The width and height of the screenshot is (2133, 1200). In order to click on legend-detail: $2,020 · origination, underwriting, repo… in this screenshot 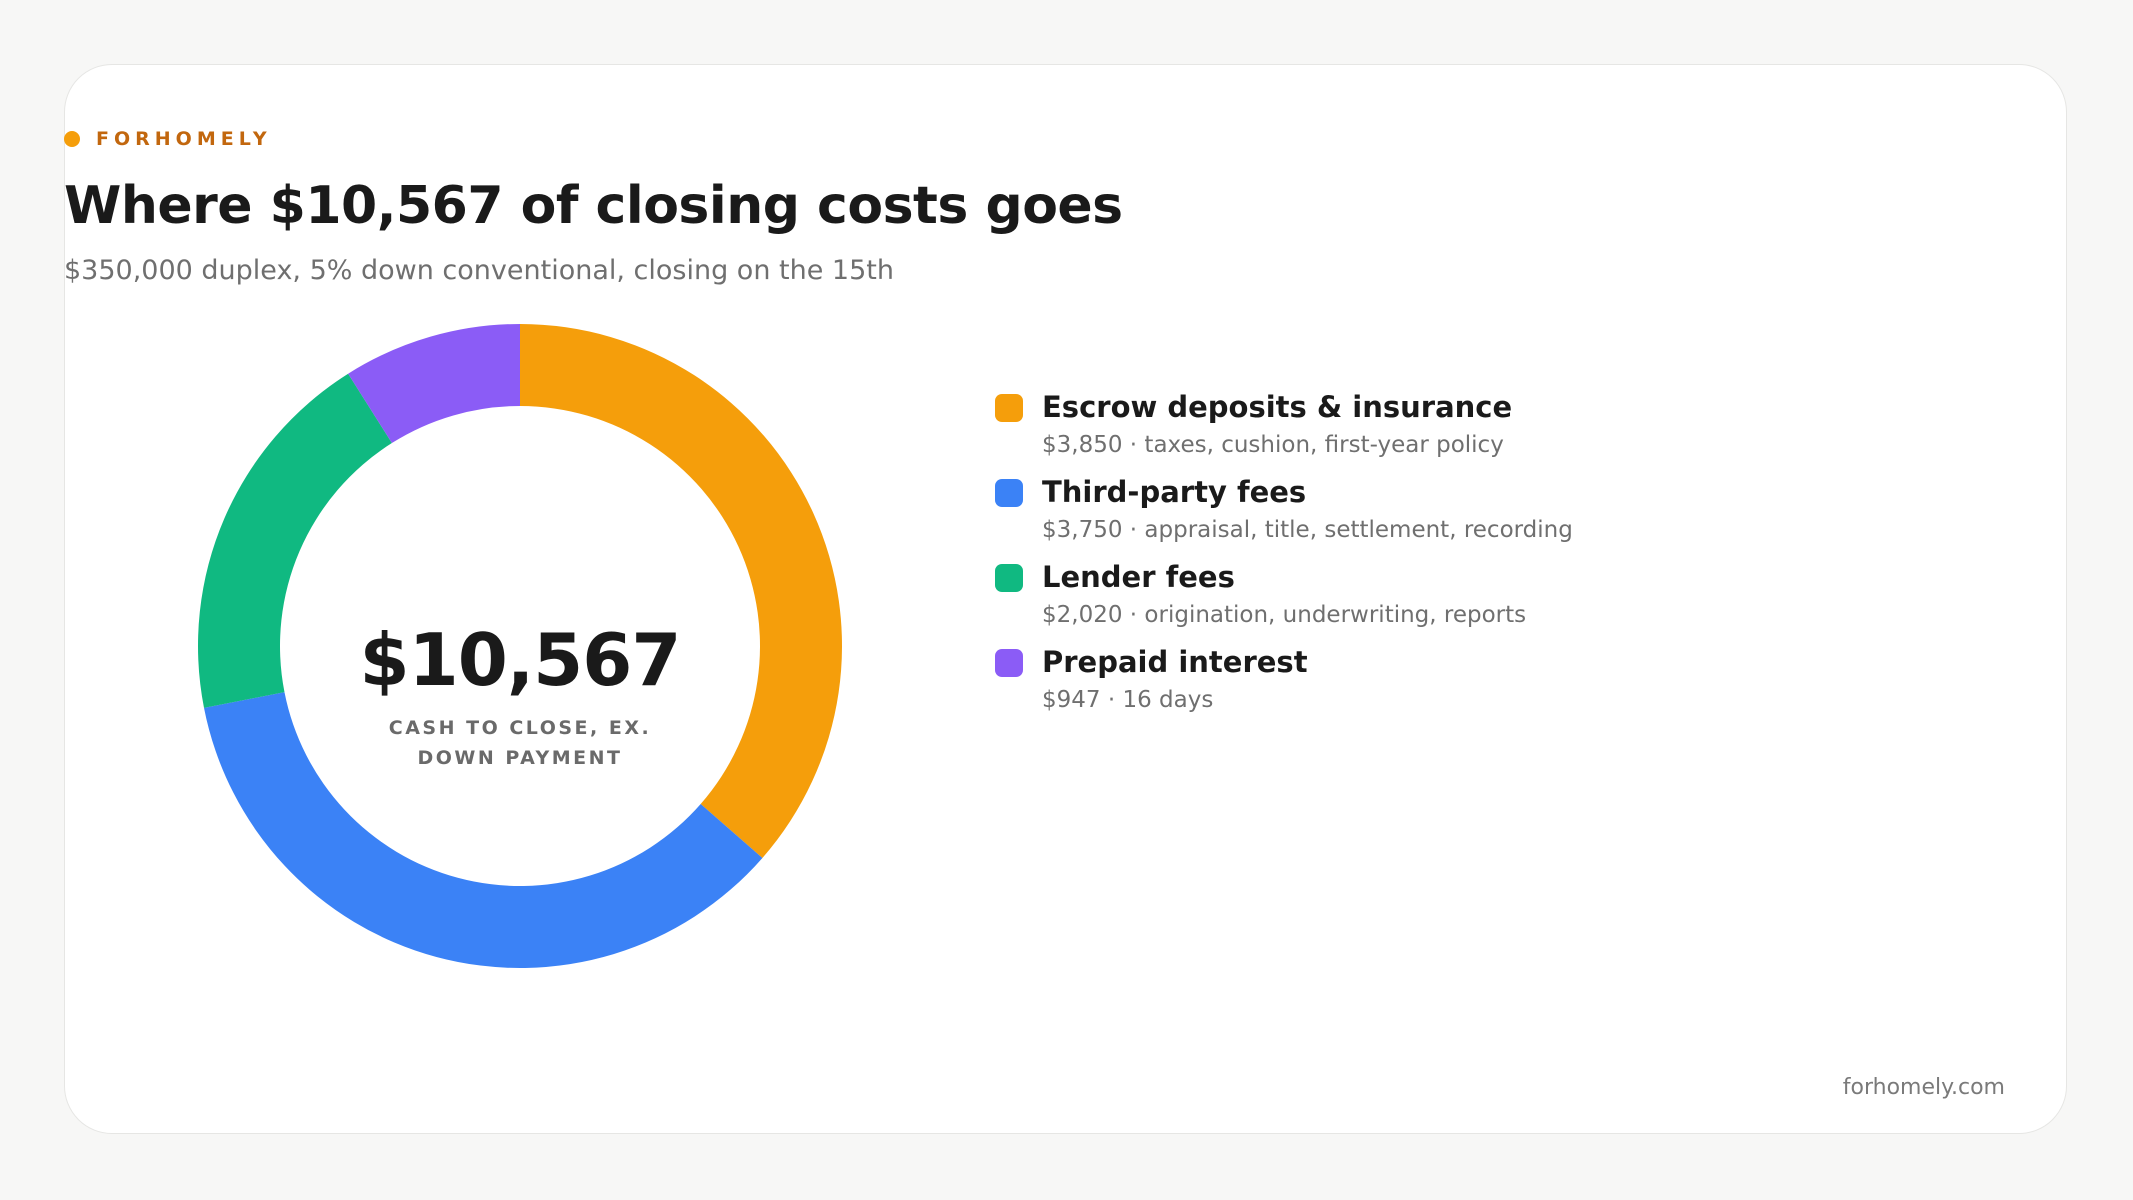, I will do `click(1284, 615)`.